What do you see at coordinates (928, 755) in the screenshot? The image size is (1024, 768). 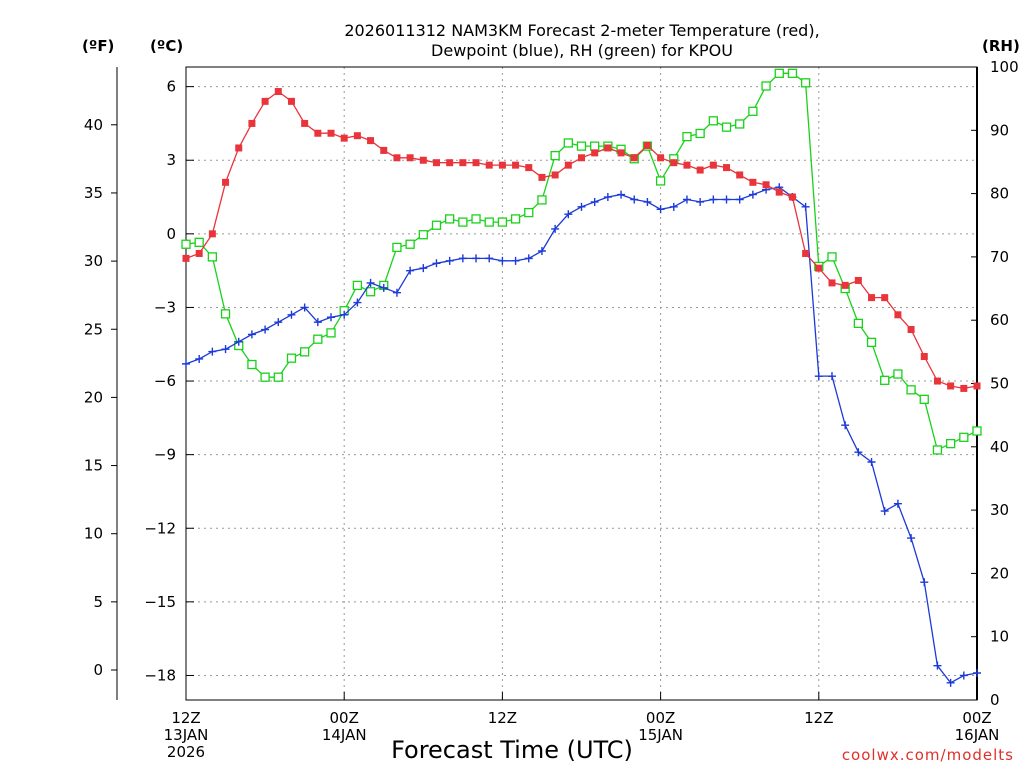 I see `credit-text: coolwx.com/modelts` at bounding box center [928, 755].